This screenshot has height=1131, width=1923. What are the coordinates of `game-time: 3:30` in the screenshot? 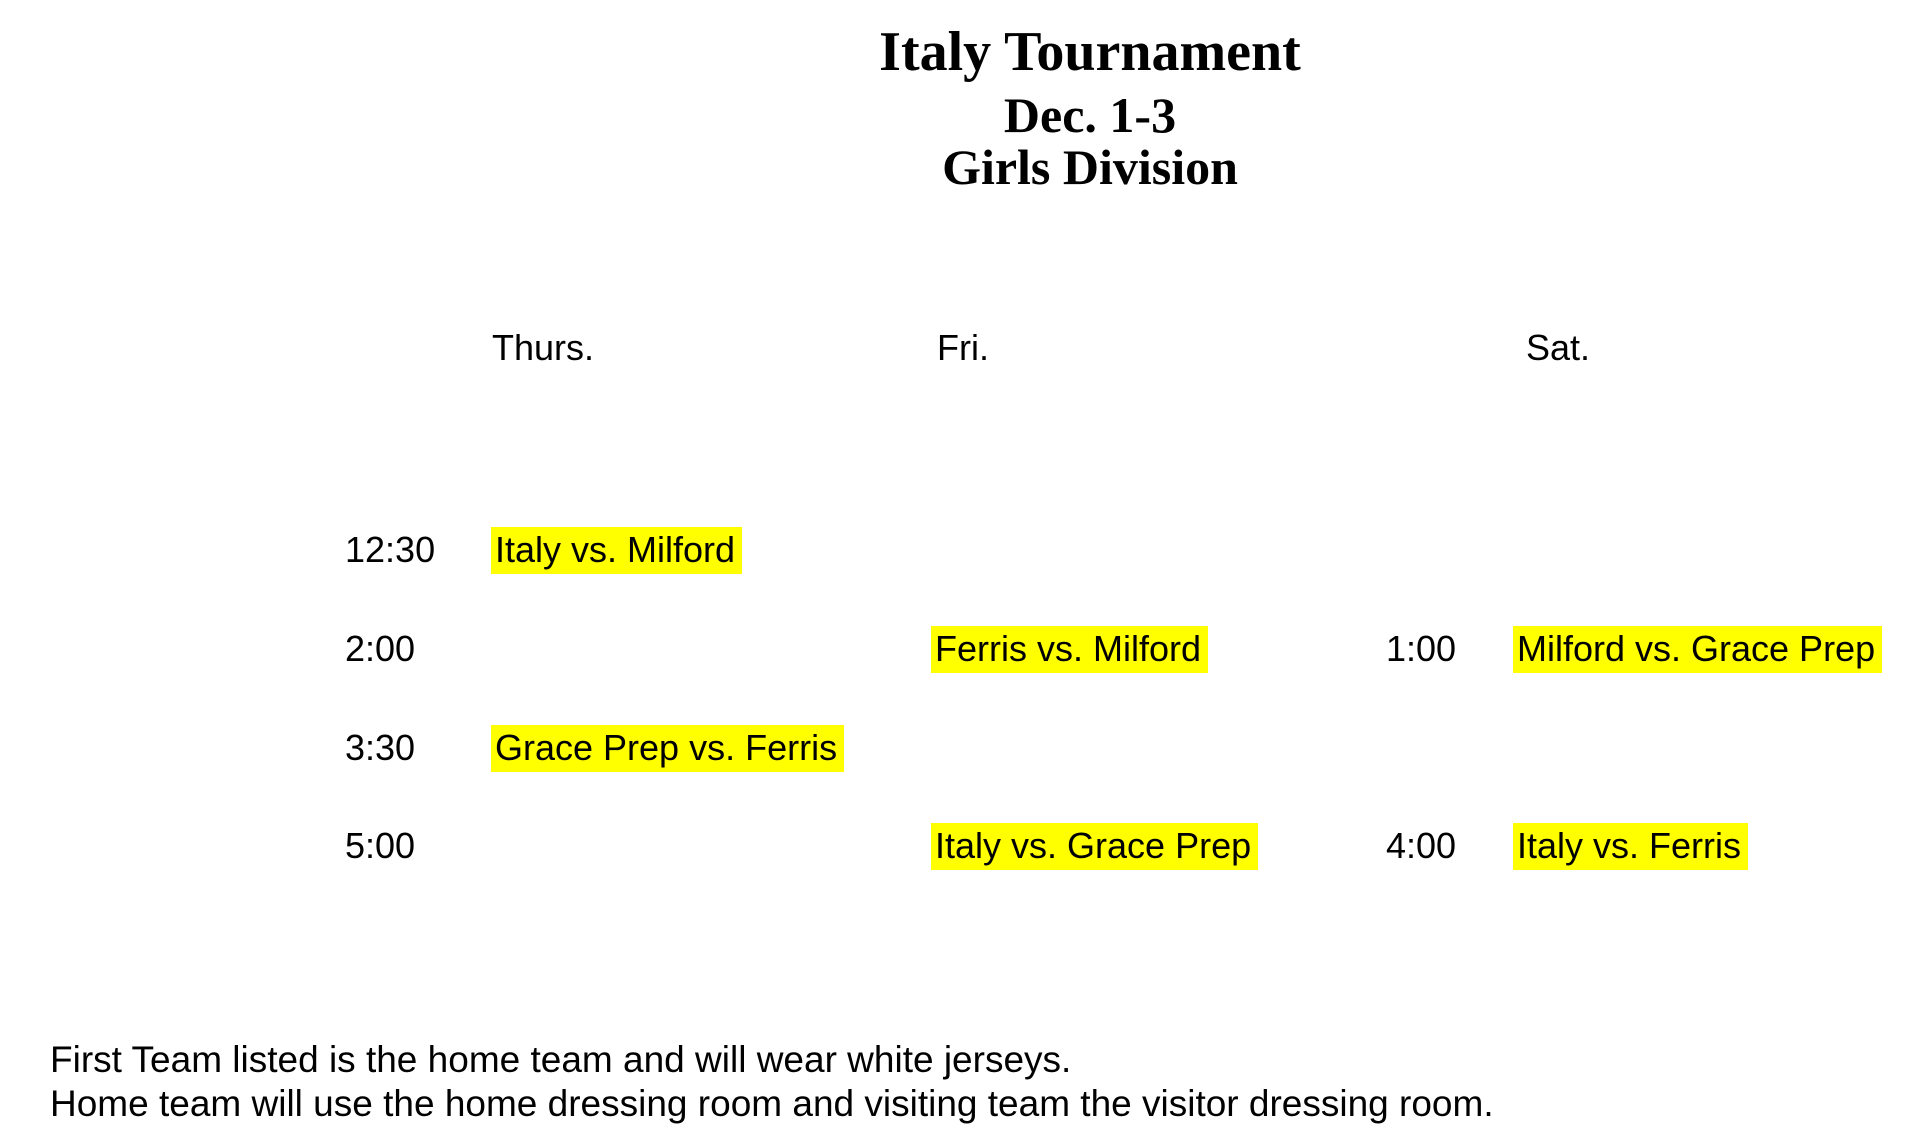 It's located at (380, 747).